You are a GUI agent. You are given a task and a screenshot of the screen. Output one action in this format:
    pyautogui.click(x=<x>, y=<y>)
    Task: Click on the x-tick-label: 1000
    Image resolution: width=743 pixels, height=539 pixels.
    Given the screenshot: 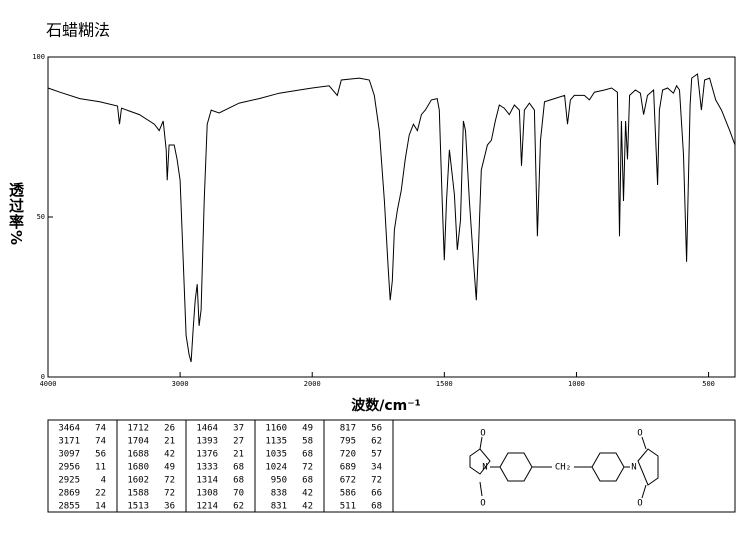 What is the action you would take?
    pyautogui.click(x=576, y=384)
    